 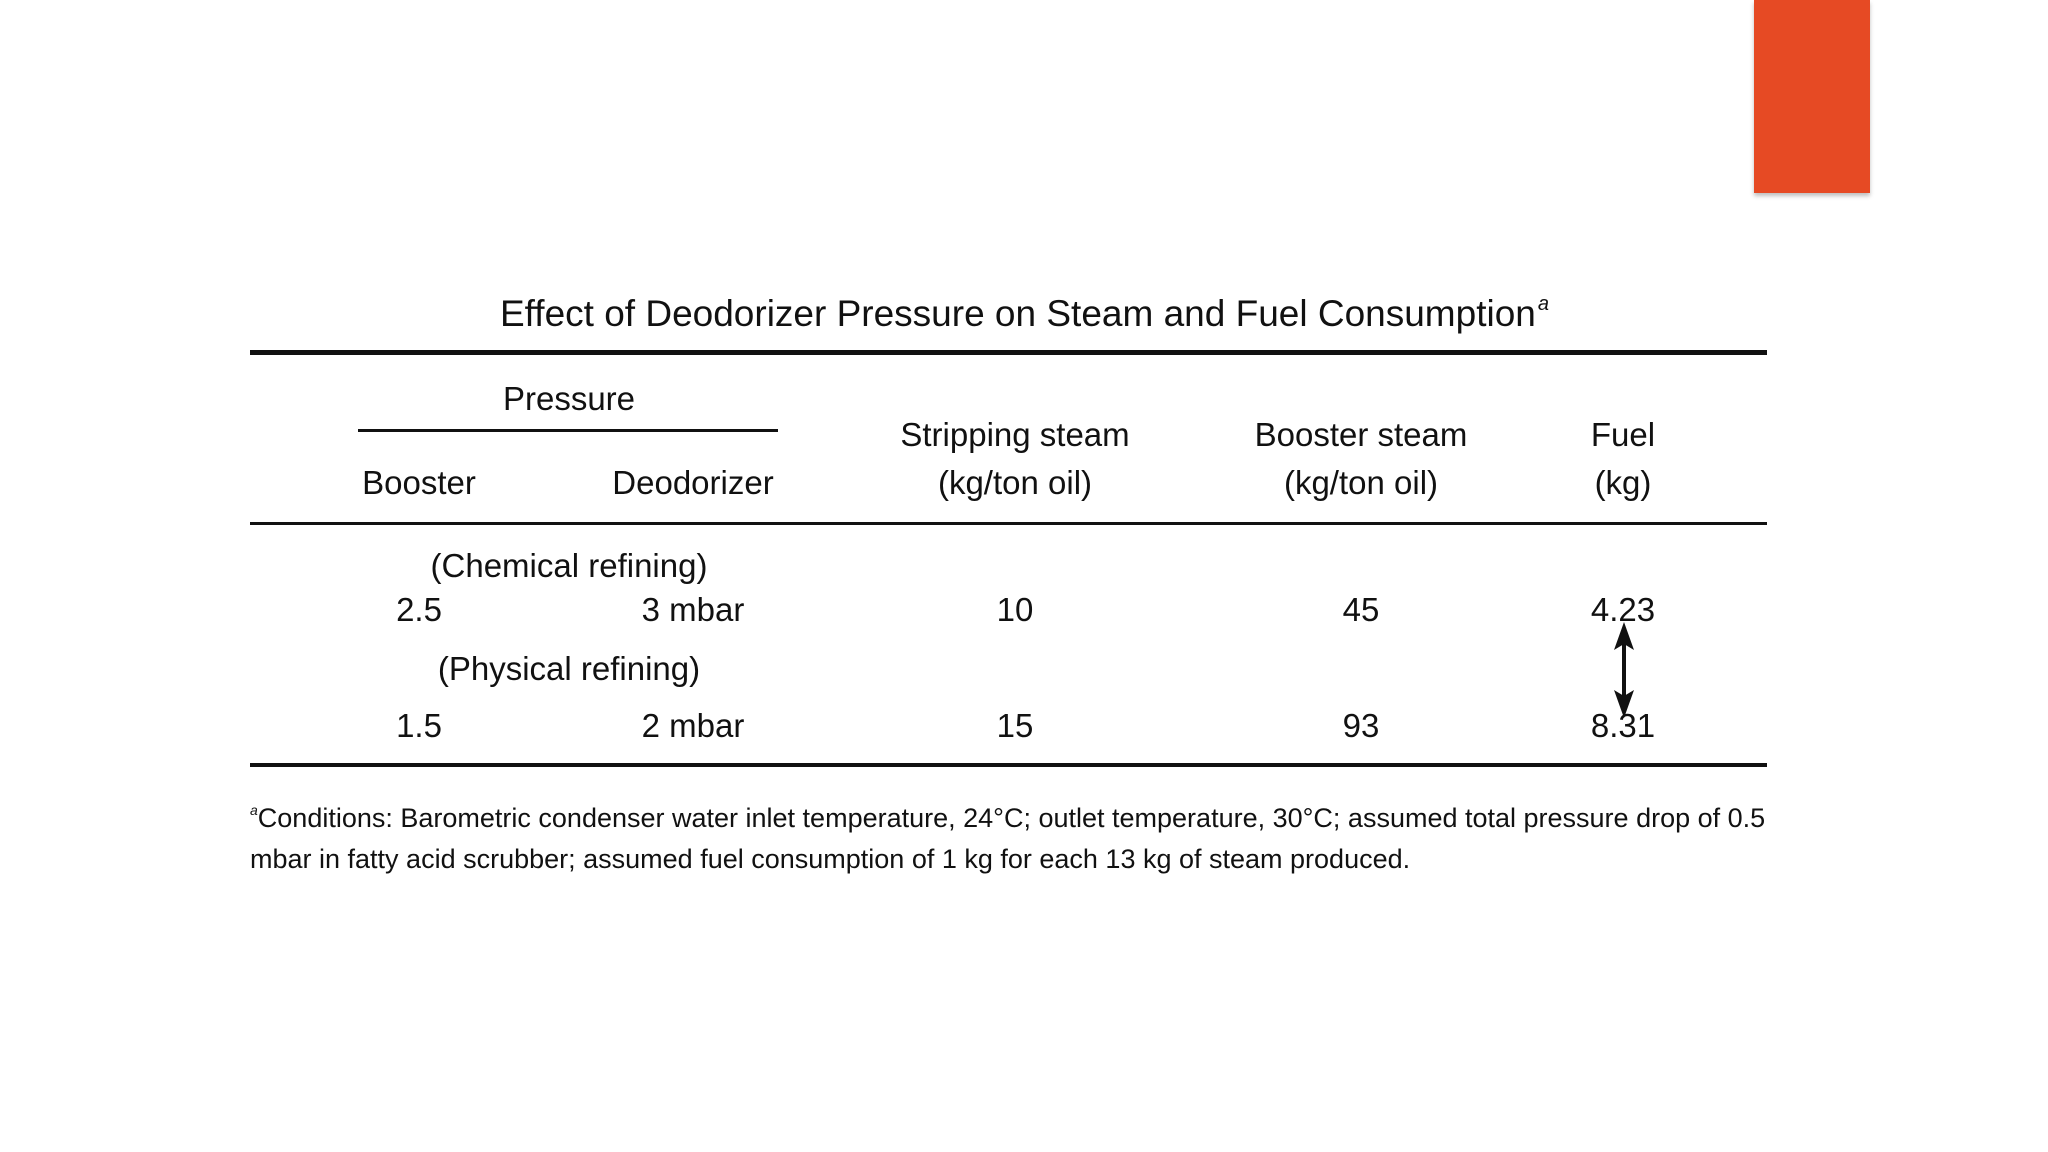 I want to click on column-header-stripping-steam-line1: Stripping steam, so click(x=1015, y=434).